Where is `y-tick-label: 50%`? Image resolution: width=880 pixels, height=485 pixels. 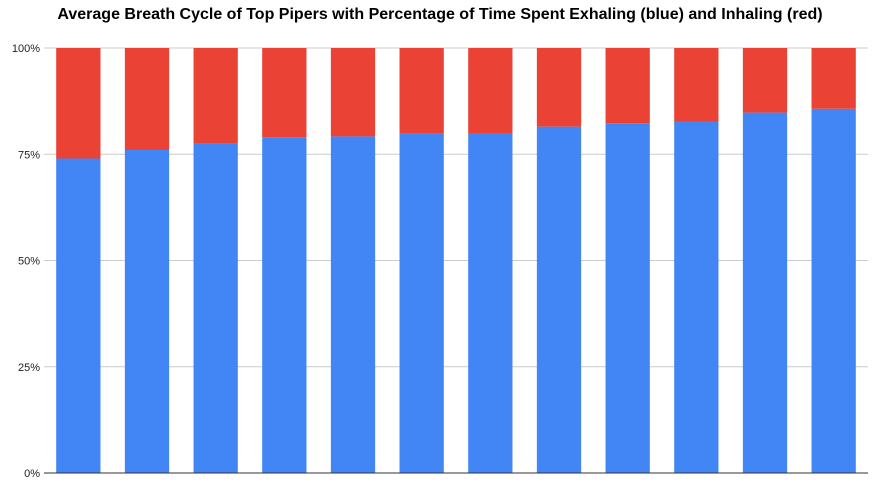
y-tick-label: 50% is located at coordinates (29, 262).